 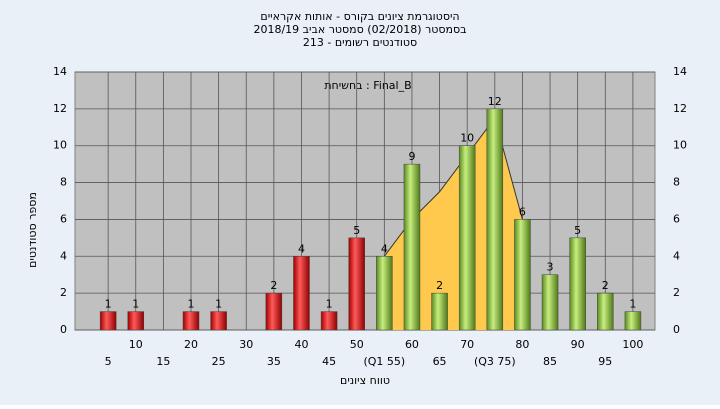 I want to click on y2-tick-label: 6, so click(x=676, y=218).